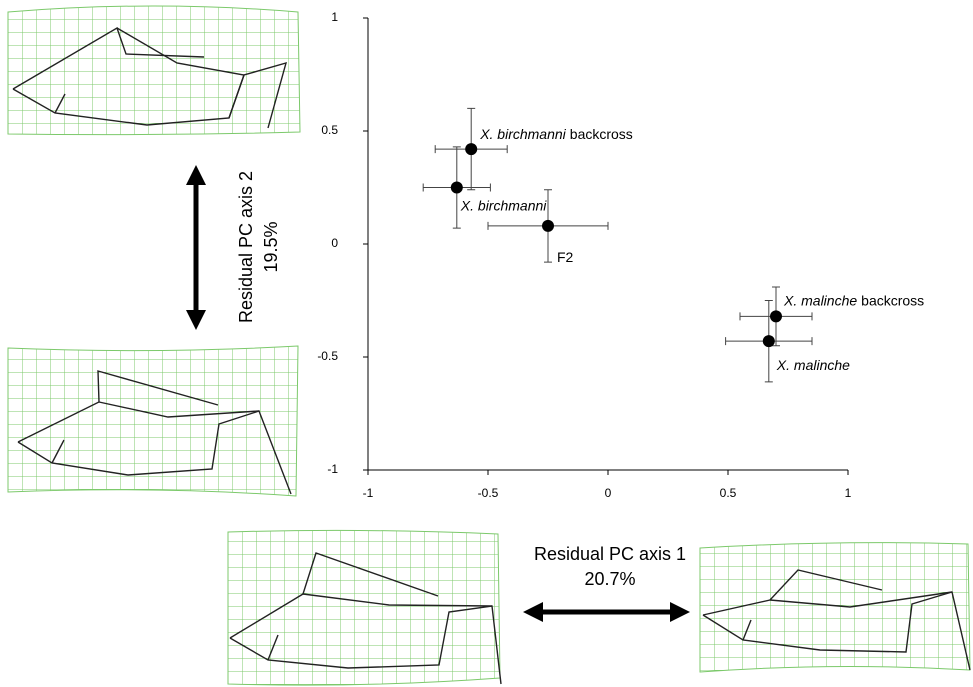  What do you see at coordinates (271, 246) in the screenshot?
I see `y-axis-value: 19.5%` at bounding box center [271, 246].